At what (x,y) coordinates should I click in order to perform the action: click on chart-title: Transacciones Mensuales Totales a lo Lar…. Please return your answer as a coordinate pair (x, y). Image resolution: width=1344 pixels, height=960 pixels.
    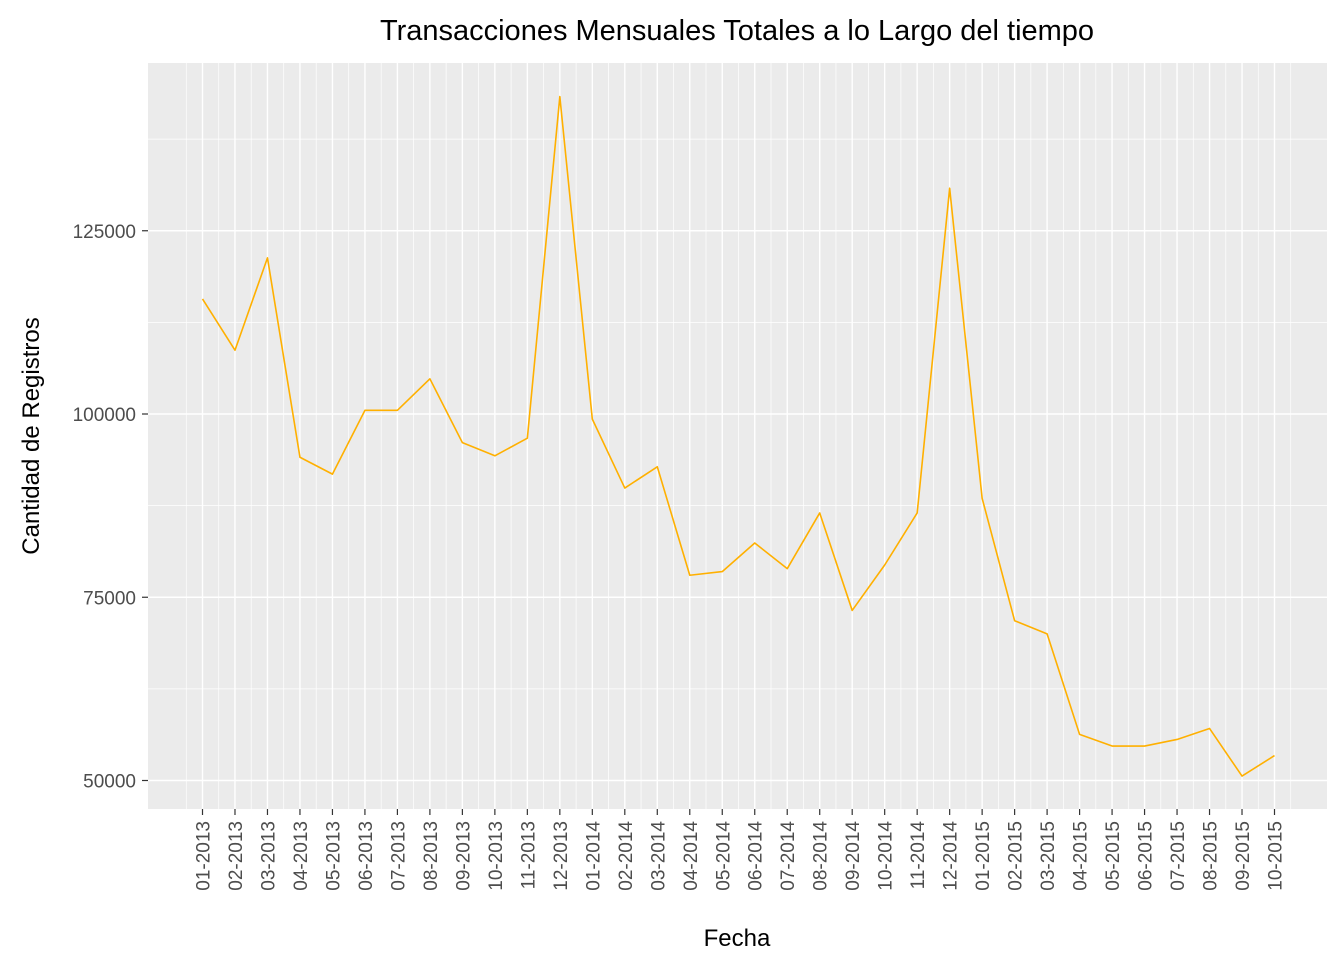
    Looking at the image, I should click on (737, 31).